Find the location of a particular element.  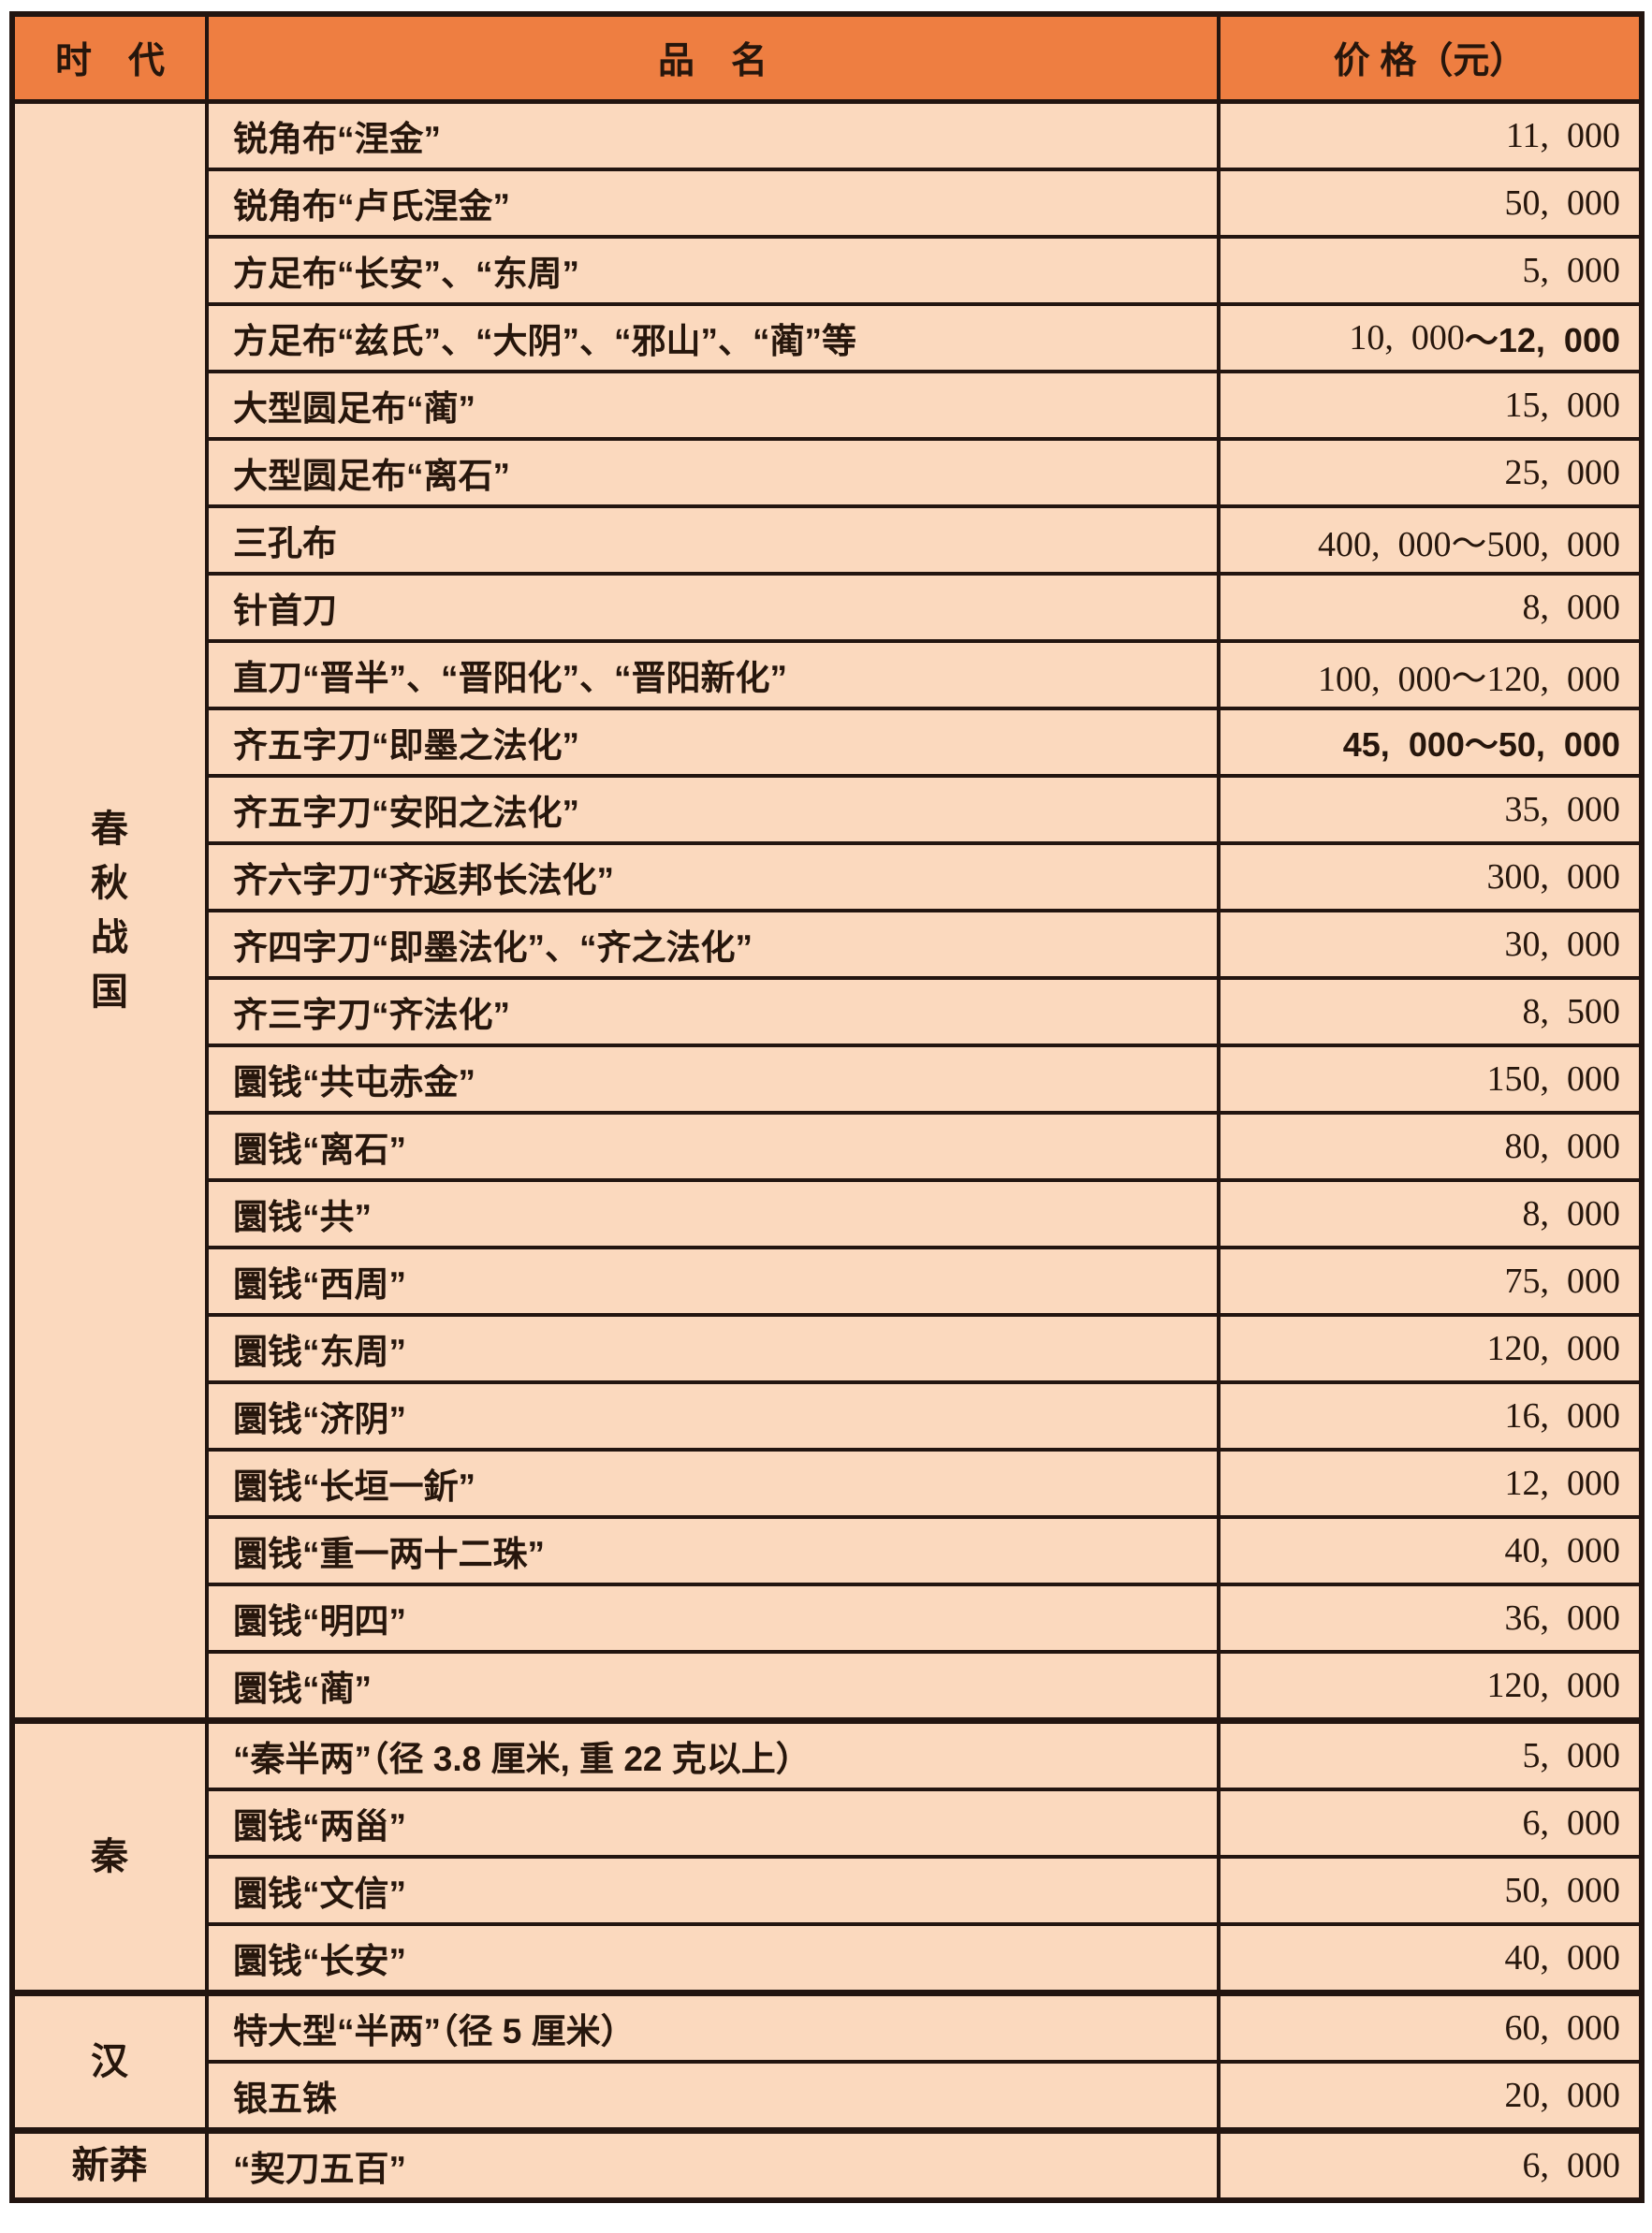

table-row: 圜钱“明四” 36, 000 is located at coordinates (924, 1616).